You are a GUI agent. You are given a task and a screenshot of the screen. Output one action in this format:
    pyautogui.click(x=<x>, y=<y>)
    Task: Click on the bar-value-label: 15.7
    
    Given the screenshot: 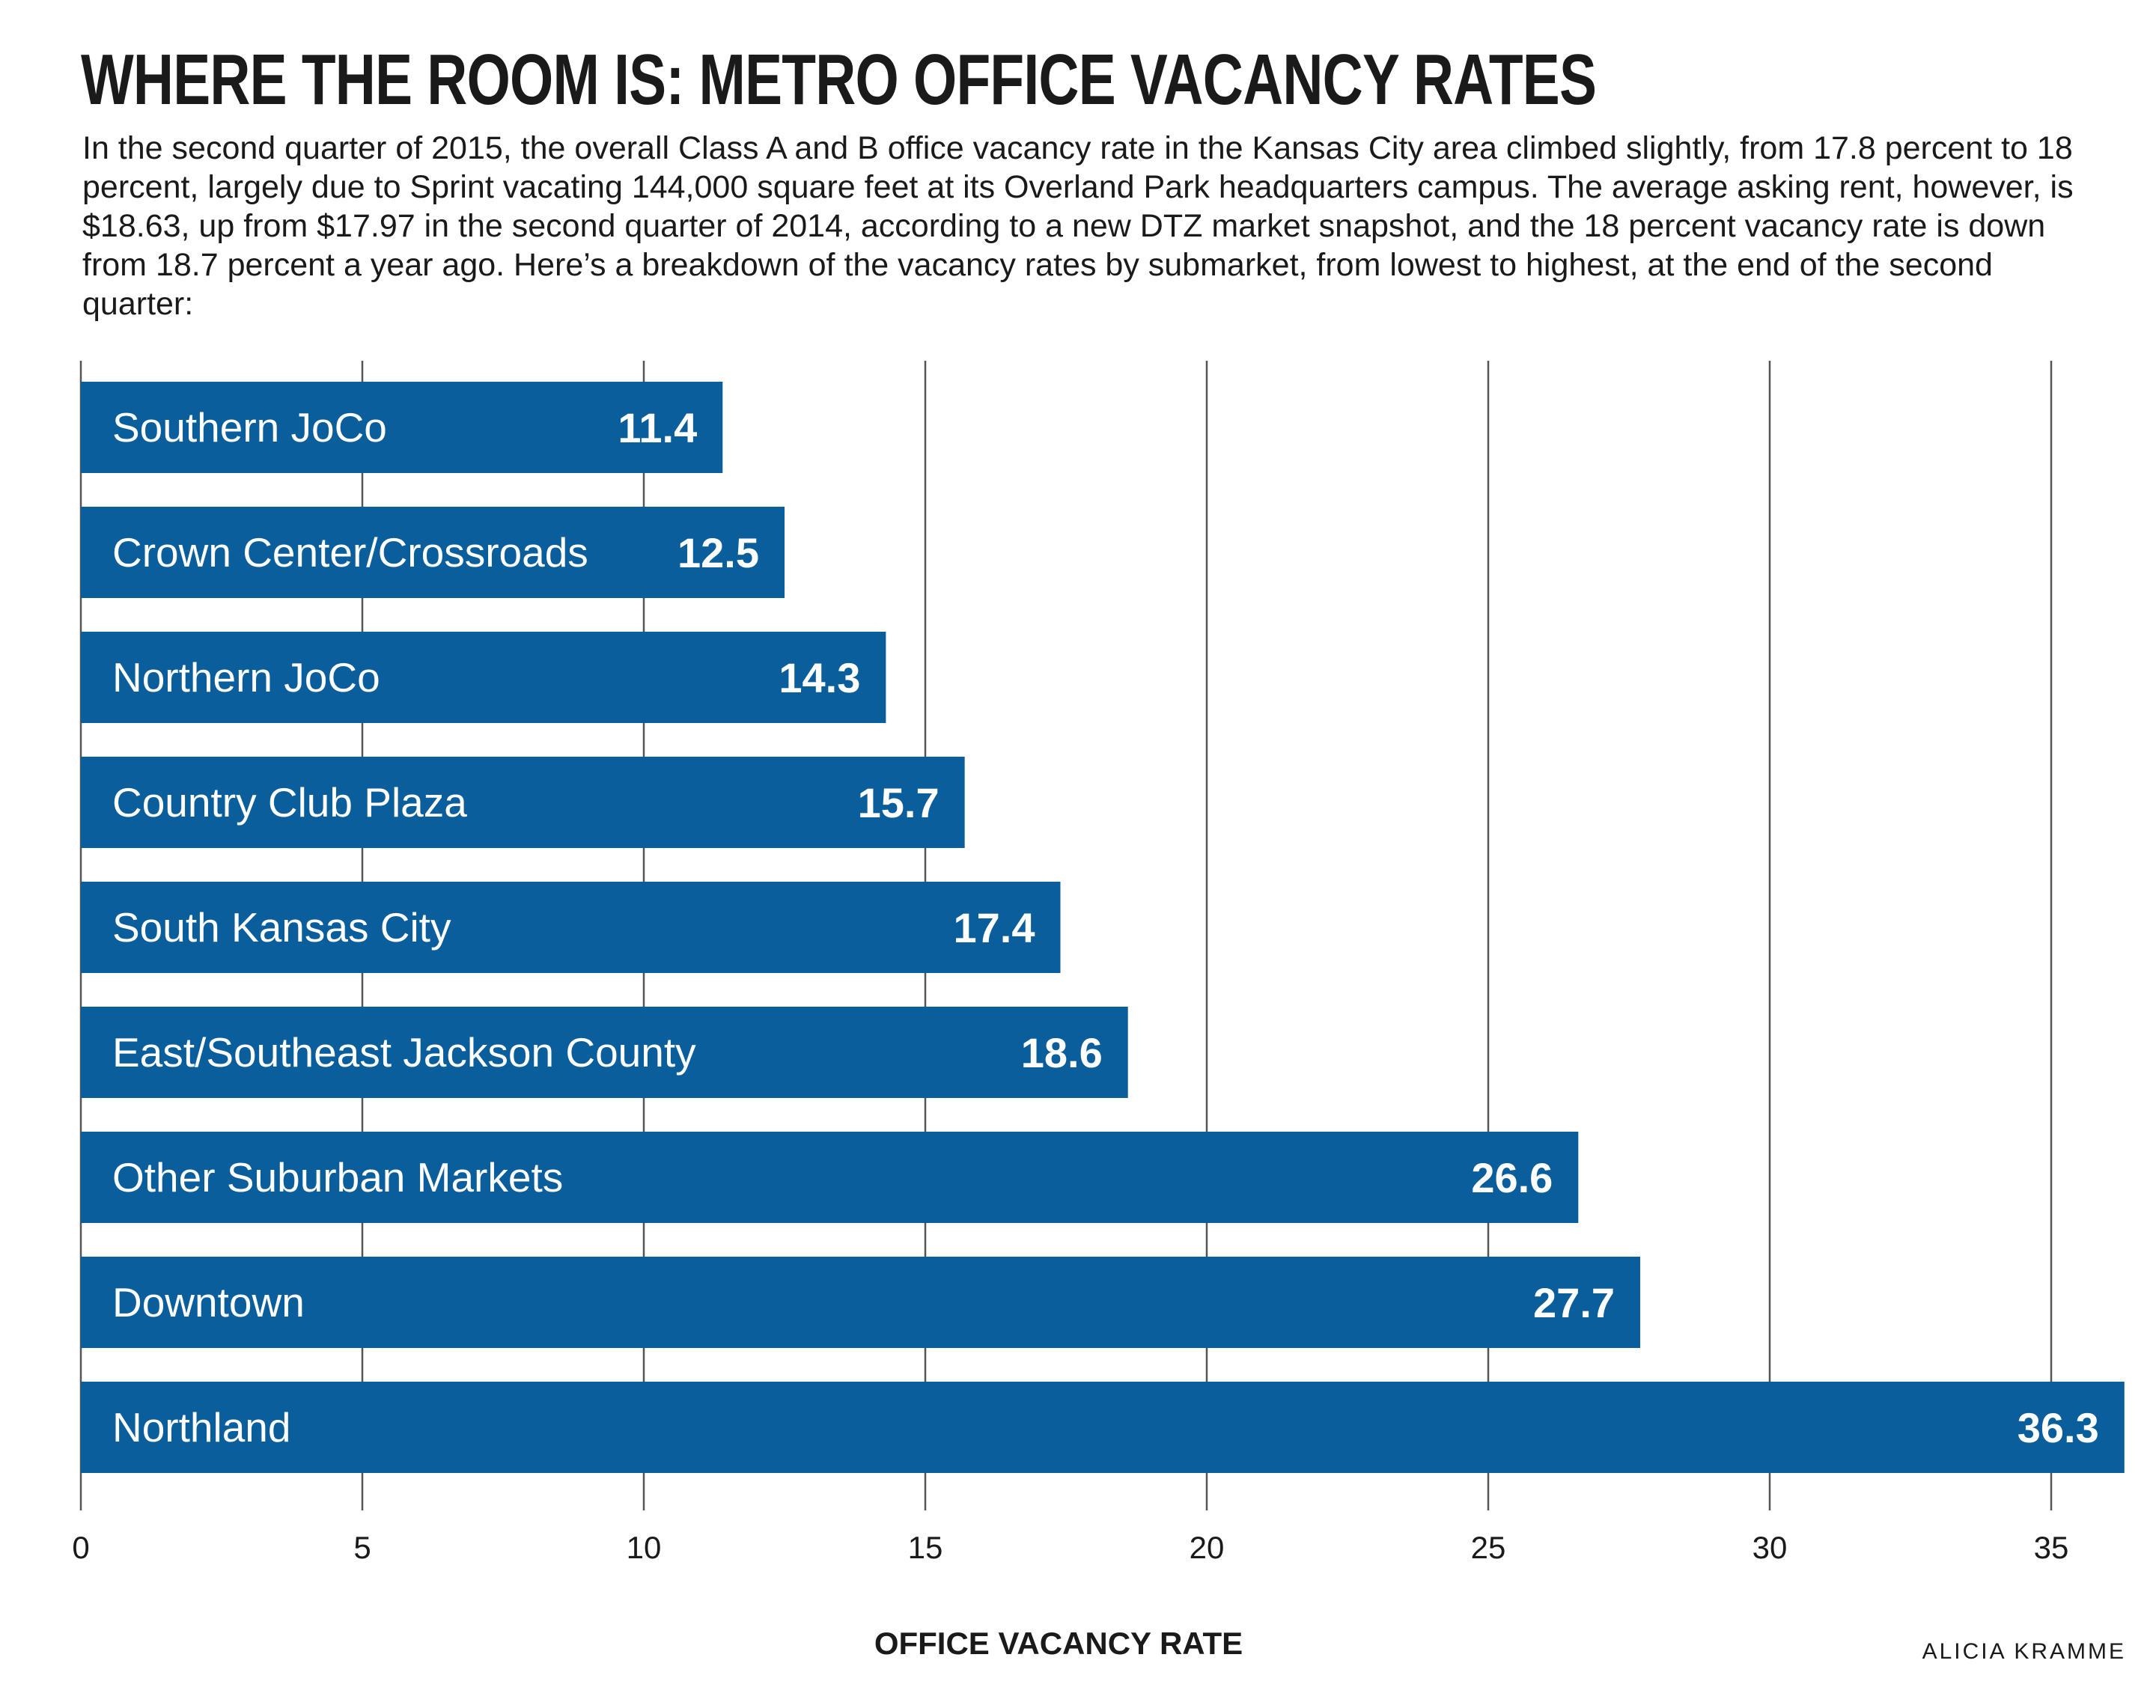 What is the action you would take?
    pyautogui.click(x=899, y=802)
    